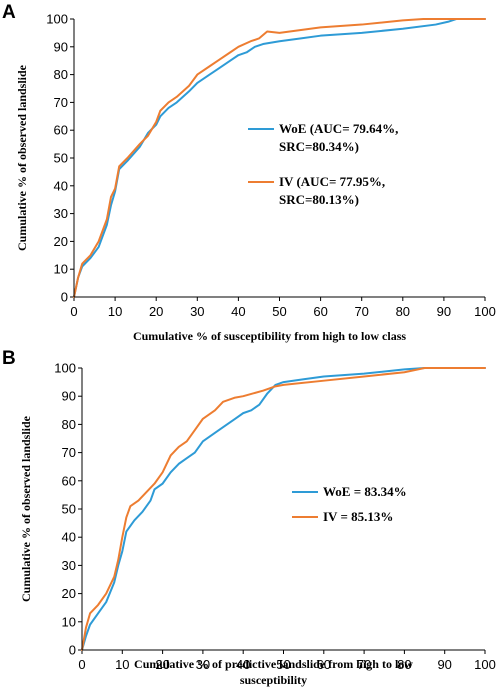 This screenshot has width=498, height=695. What do you see at coordinates (22, 157) in the screenshot?
I see `panel-a-y-label: Cumulative % of observed landslide` at bounding box center [22, 157].